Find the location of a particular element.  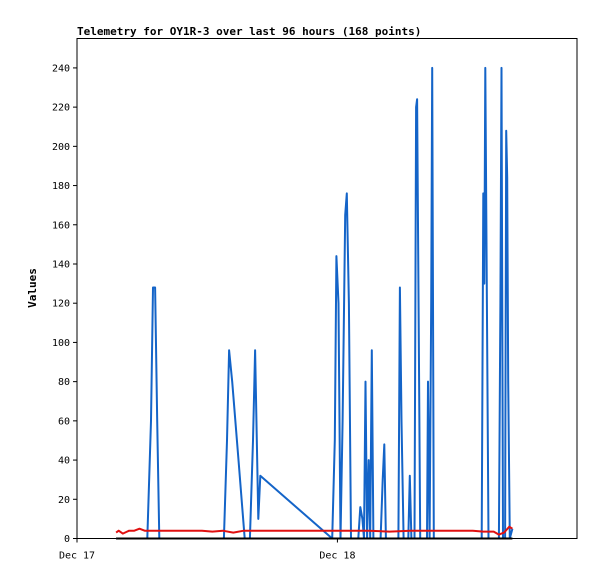

y-tick-label: 40 is located at coordinates (64, 461).